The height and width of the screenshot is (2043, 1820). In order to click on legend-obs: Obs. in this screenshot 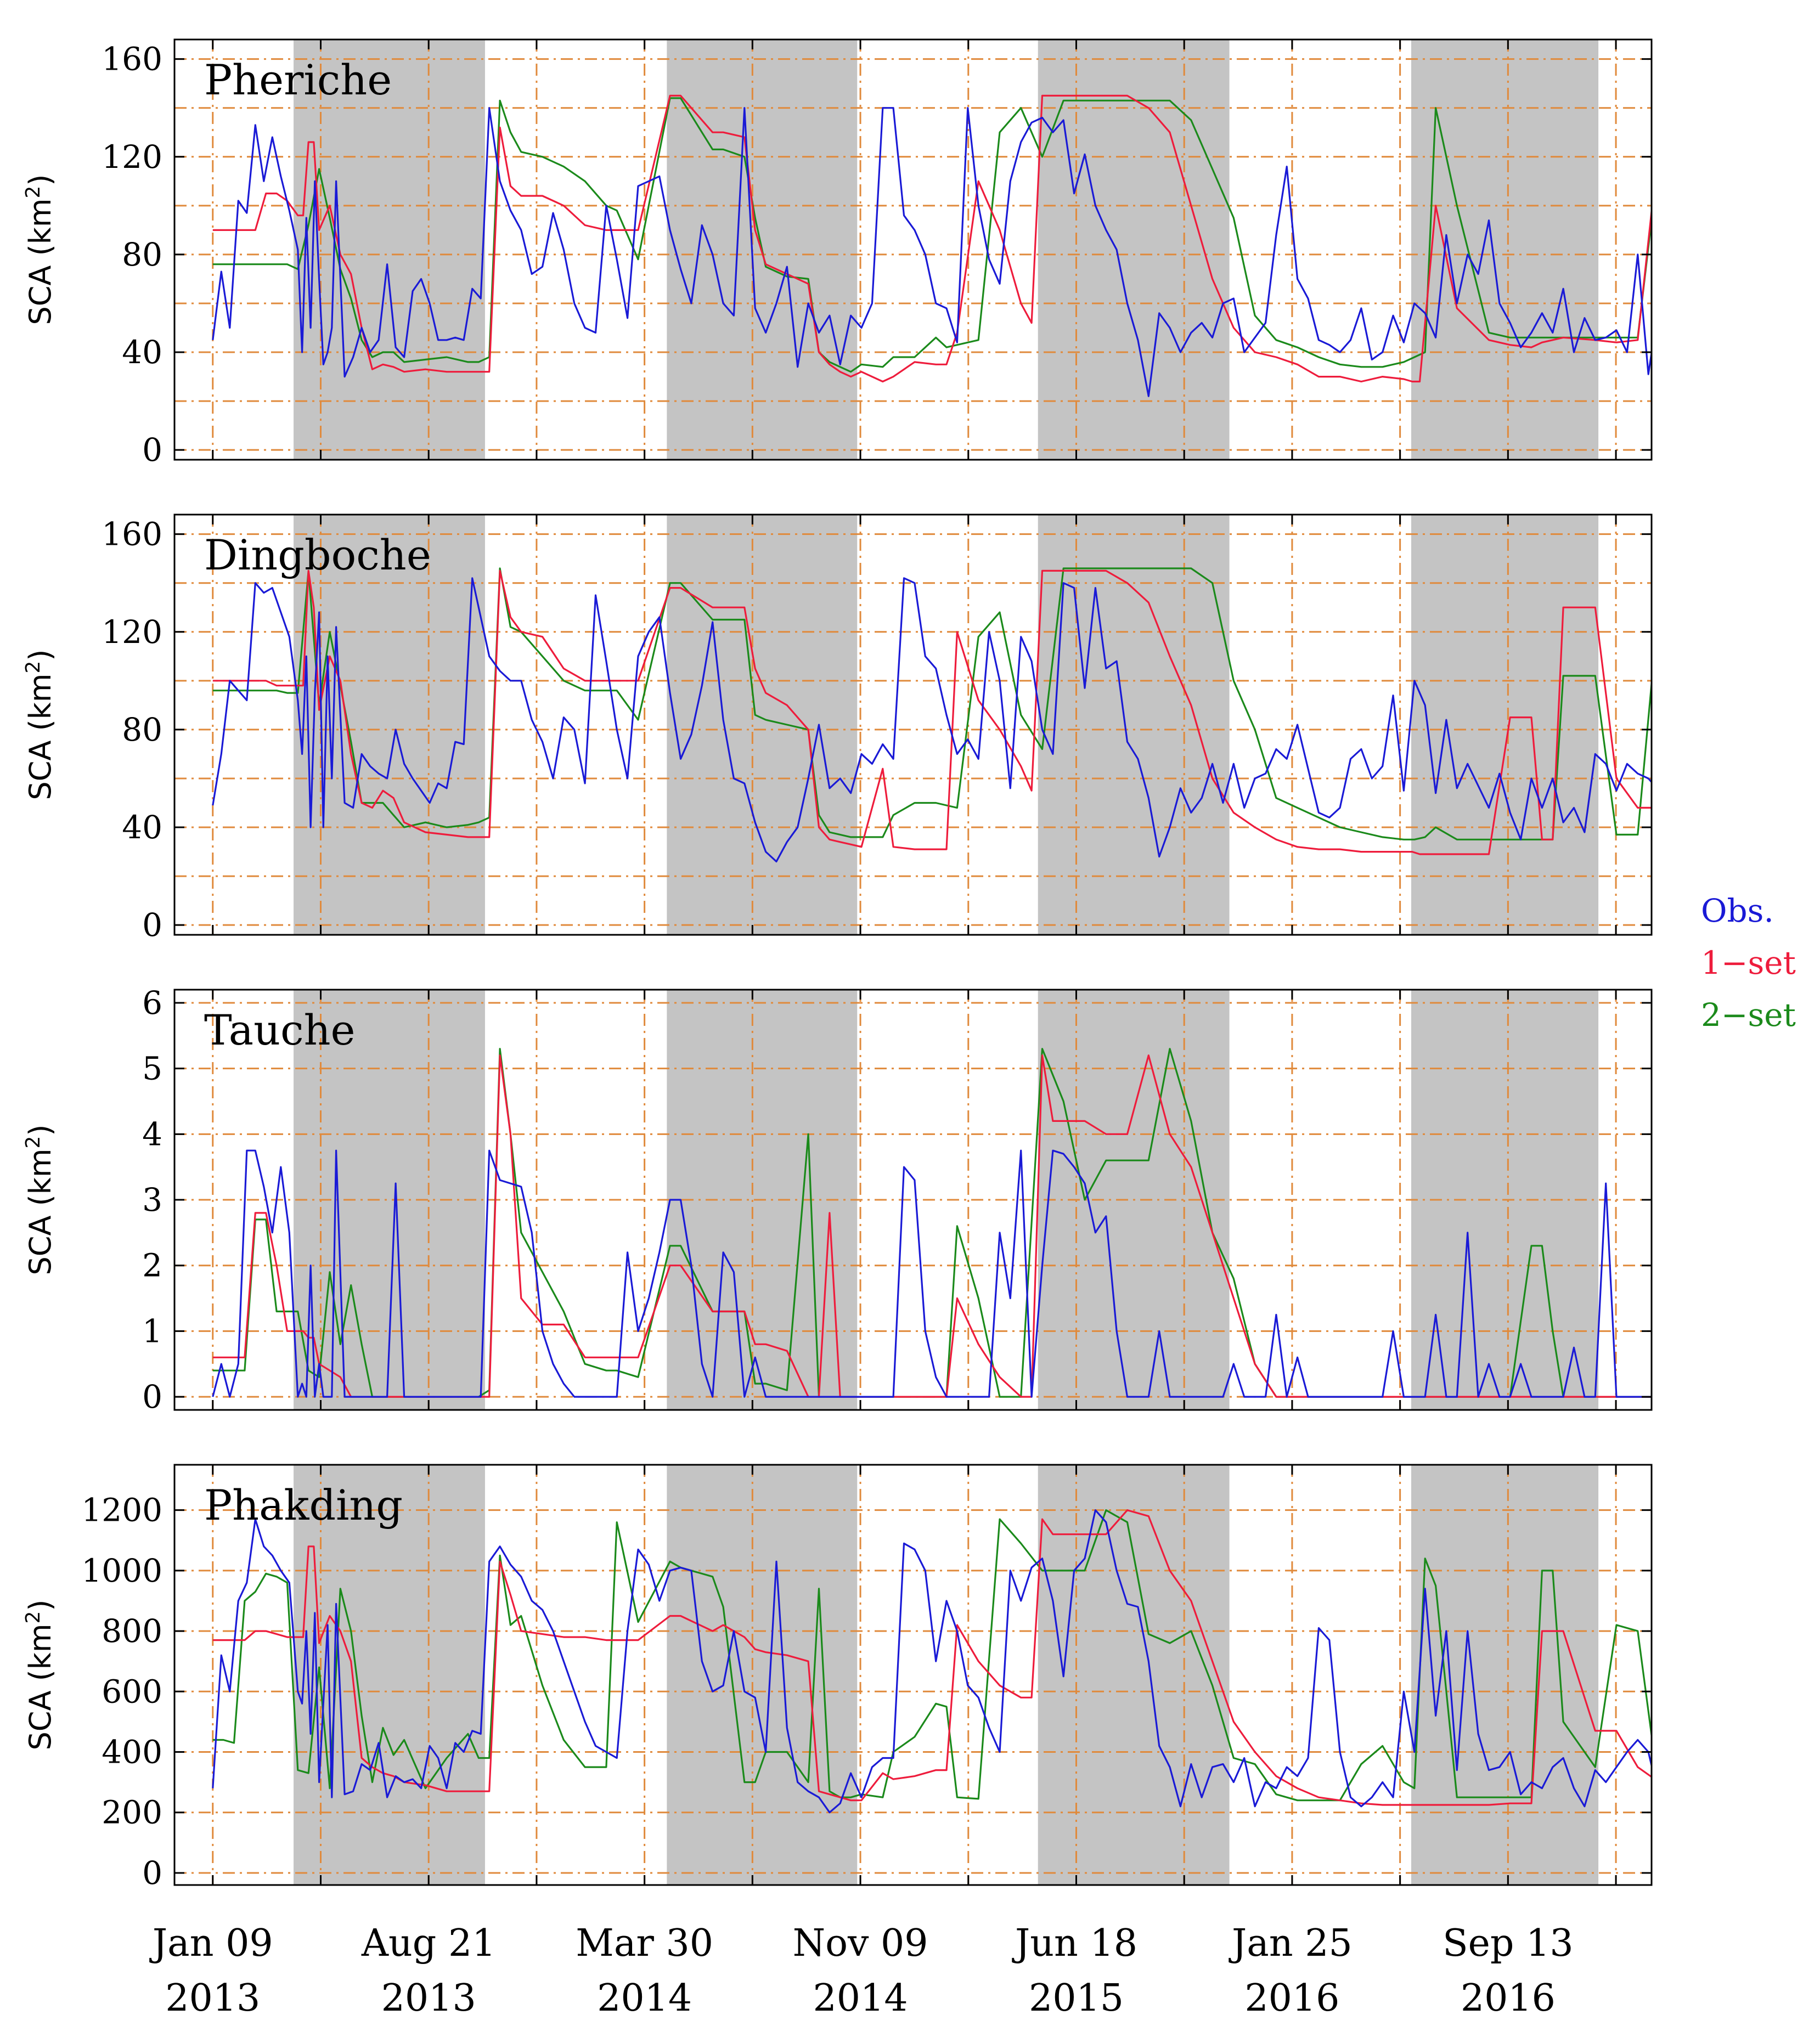, I will do `click(1737, 910)`.